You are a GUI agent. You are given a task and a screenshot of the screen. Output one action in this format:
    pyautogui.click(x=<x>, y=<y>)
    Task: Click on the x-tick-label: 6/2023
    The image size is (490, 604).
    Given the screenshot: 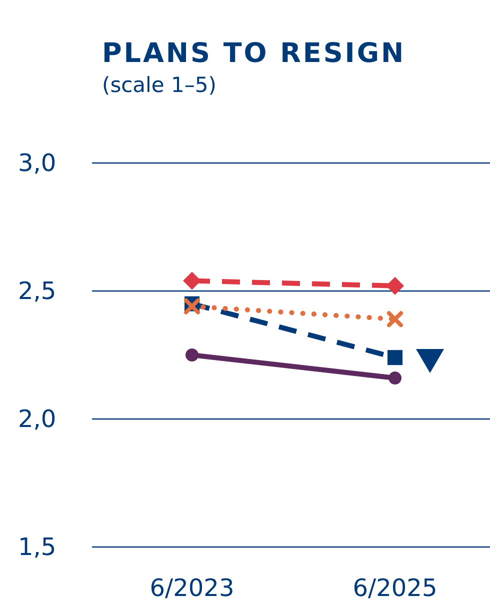 What is the action you would take?
    pyautogui.click(x=192, y=588)
    